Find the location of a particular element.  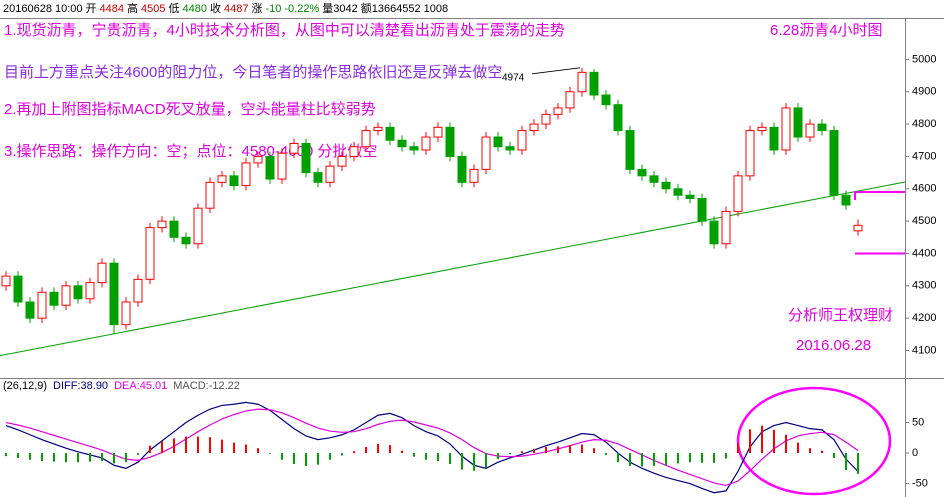

info-item: 4505 is located at coordinates (153, 9).